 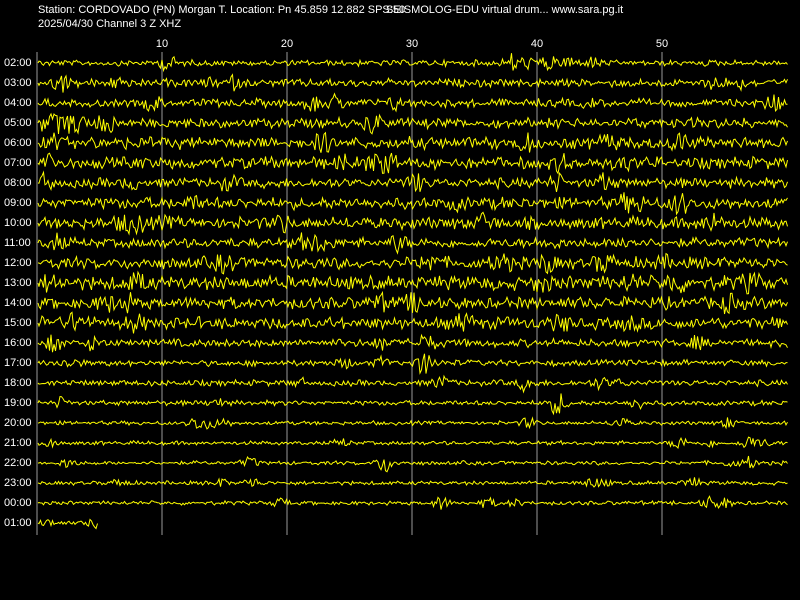 What do you see at coordinates (18, 183) in the screenshot?
I see `hour-label: 08:00` at bounding box center [18, 183].